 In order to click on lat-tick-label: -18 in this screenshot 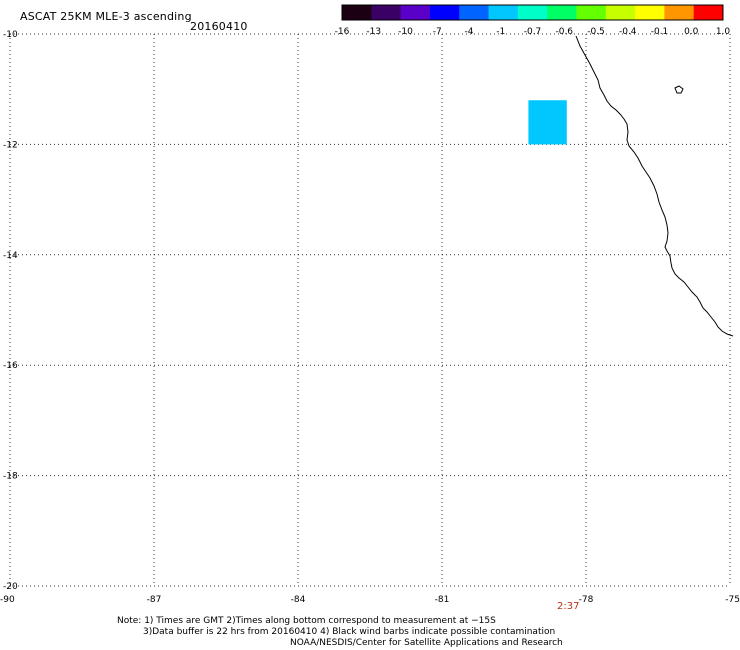, I will do `click(10, 477)`.